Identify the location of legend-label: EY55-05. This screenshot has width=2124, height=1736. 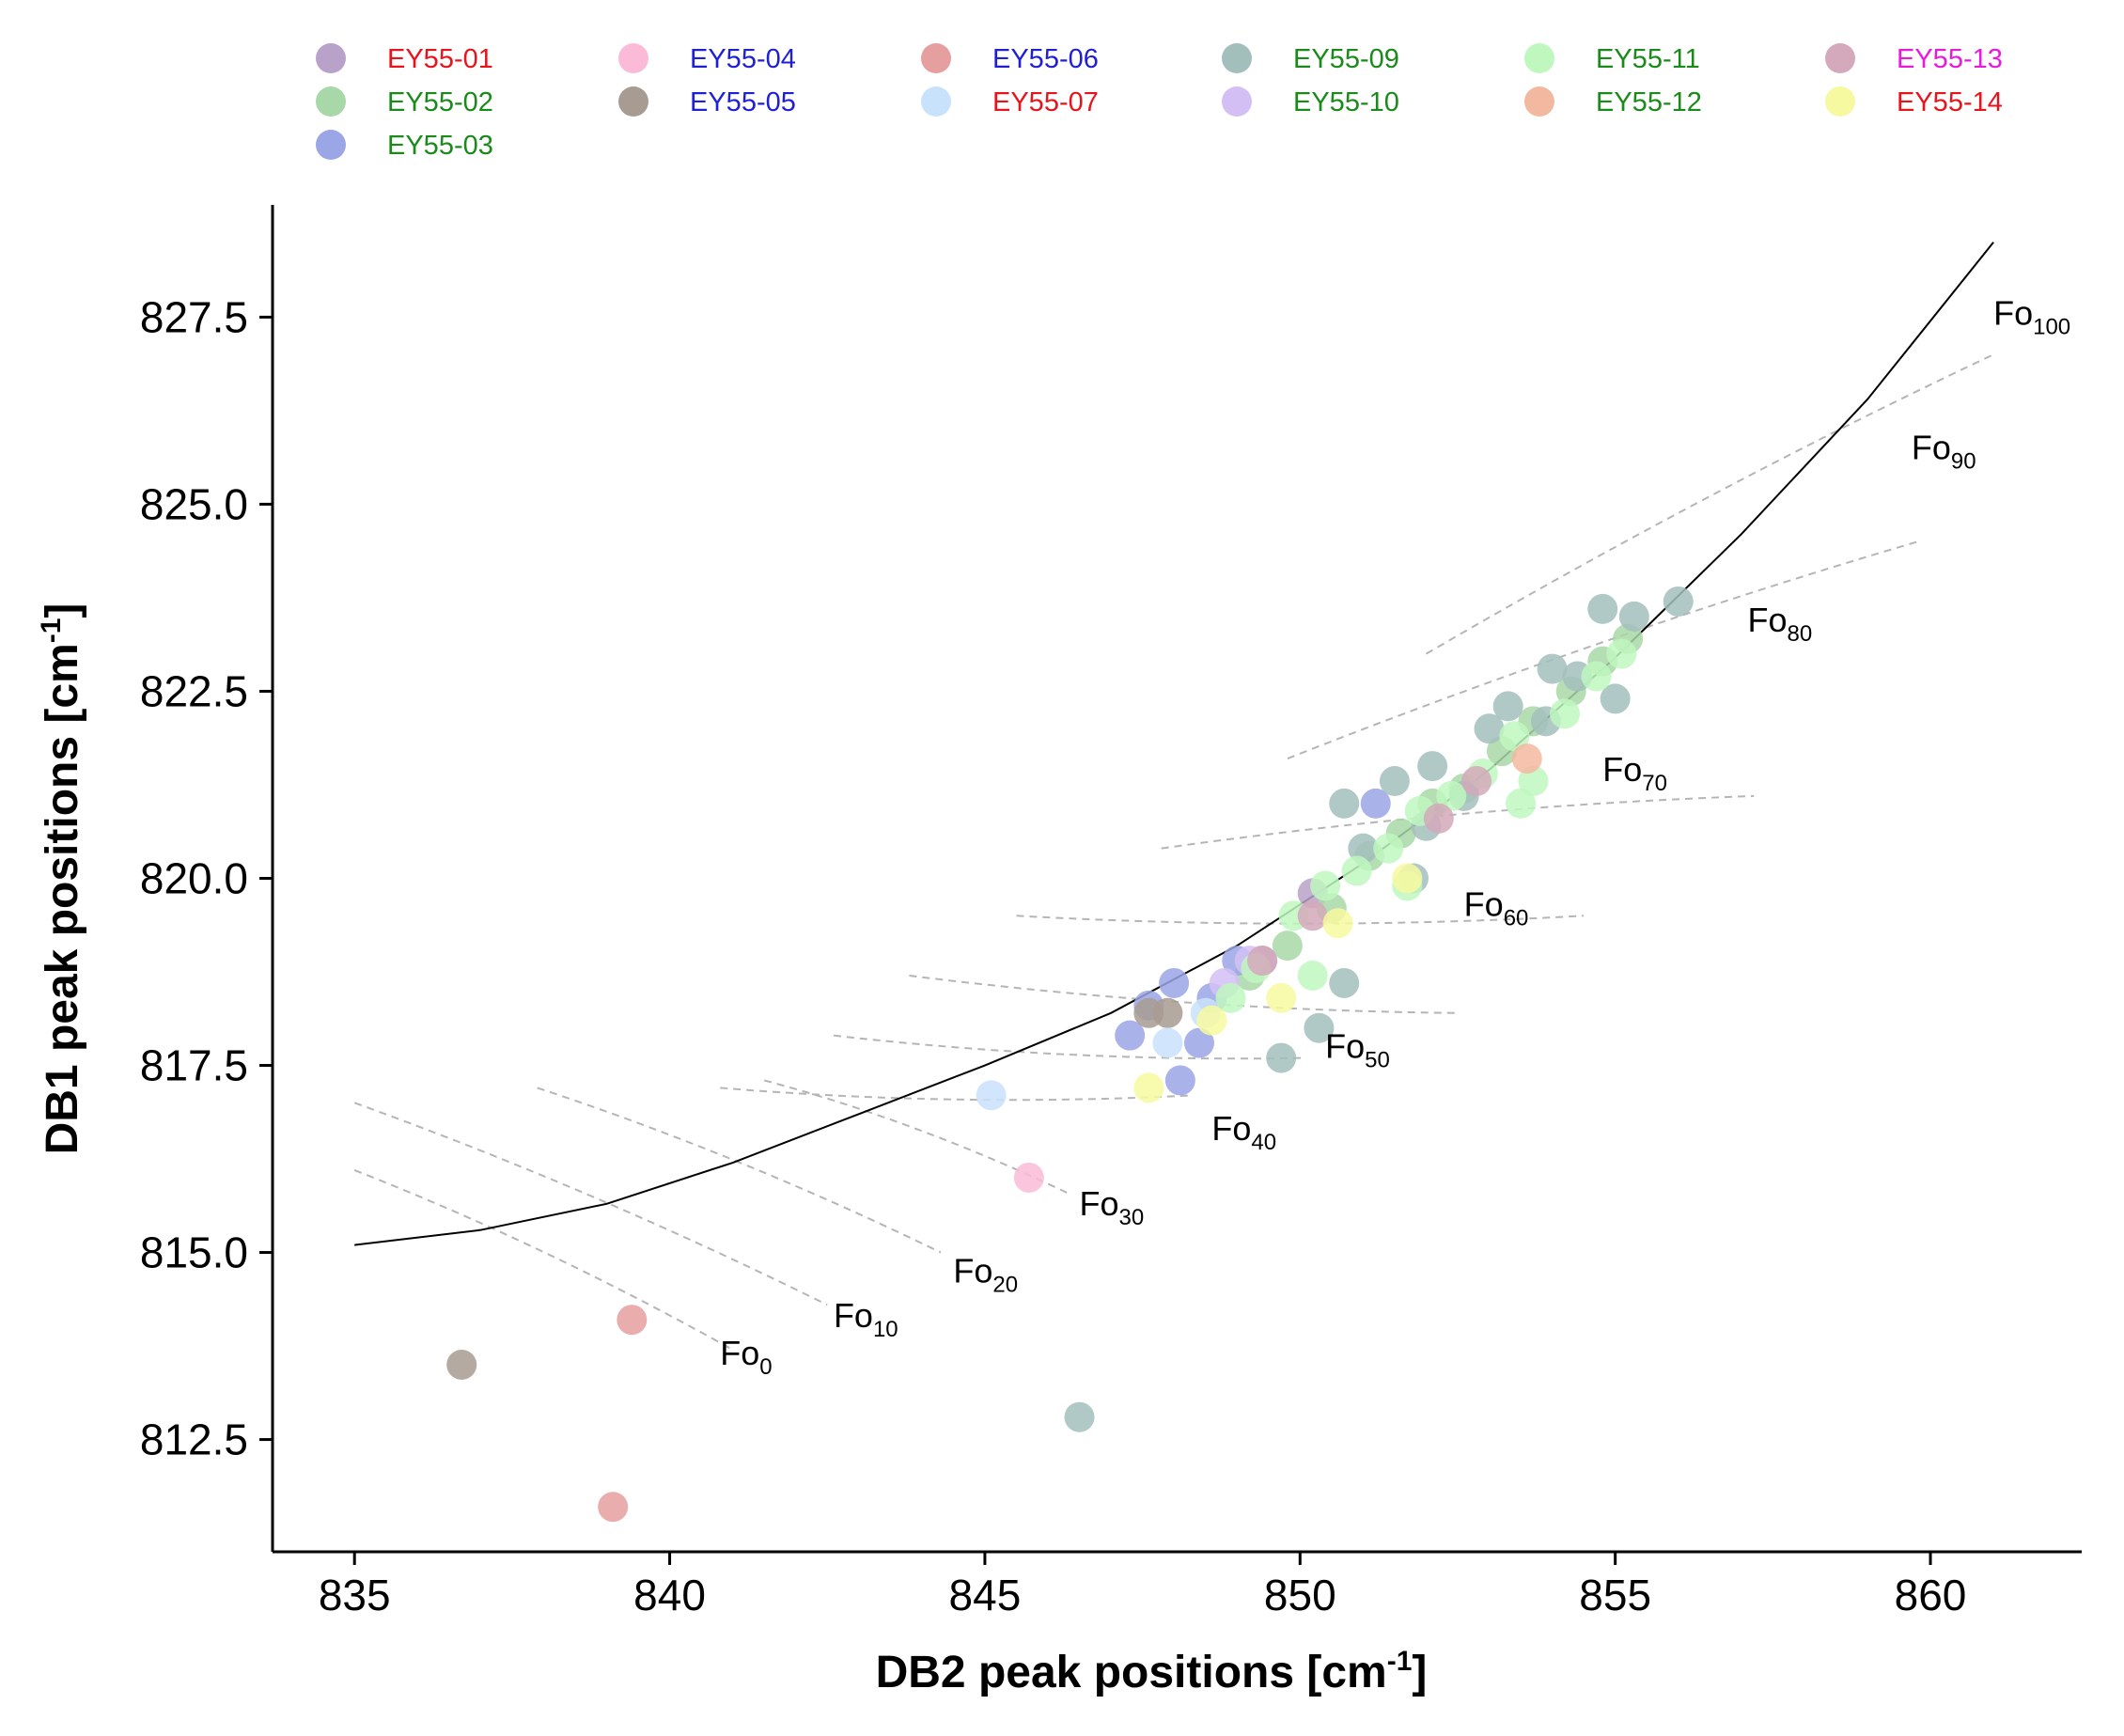
(743, 102).